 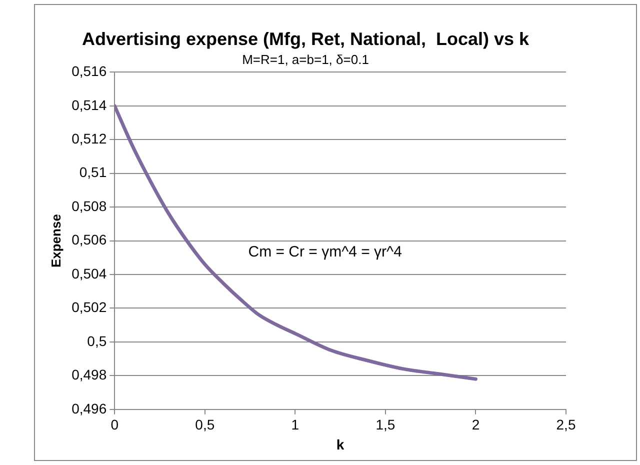 What do you see at coordinates (340, 444) in the screenshot?
I see `x-axis-title: k` at bounding box center [340, 444].